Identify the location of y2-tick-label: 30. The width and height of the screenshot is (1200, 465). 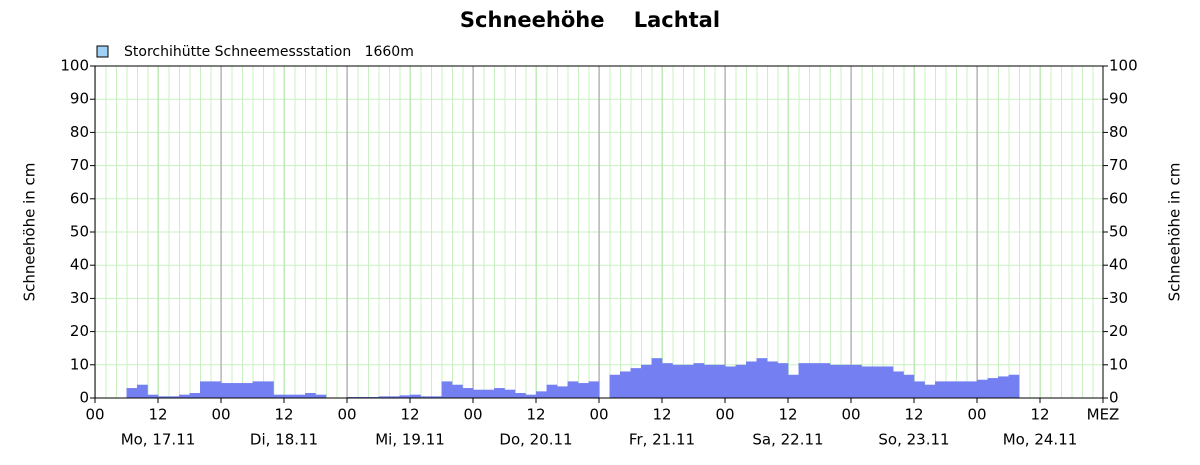
(1118, 298).